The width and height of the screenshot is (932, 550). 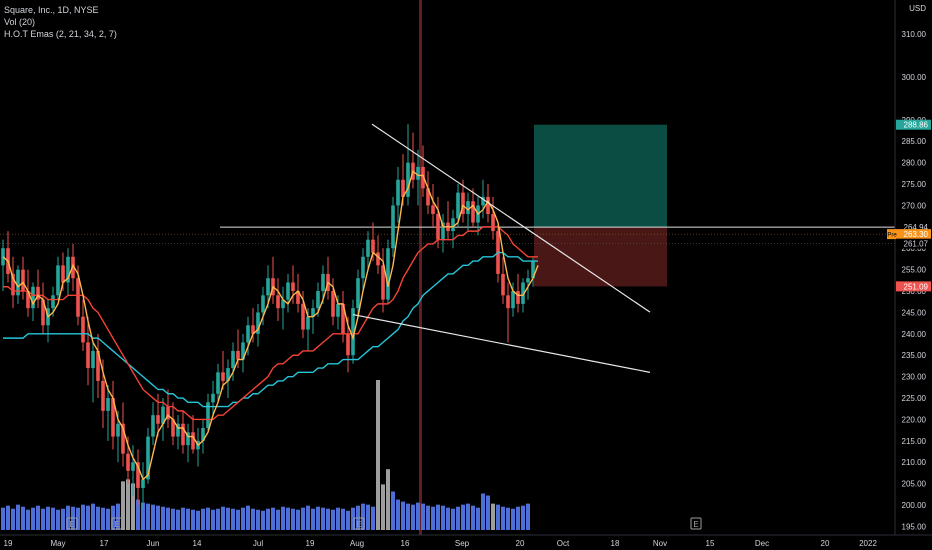 What do you see at coordinates (600, 257) in the screenshot?
I see `stop-loss-zone` at bounding box center [600, 257].